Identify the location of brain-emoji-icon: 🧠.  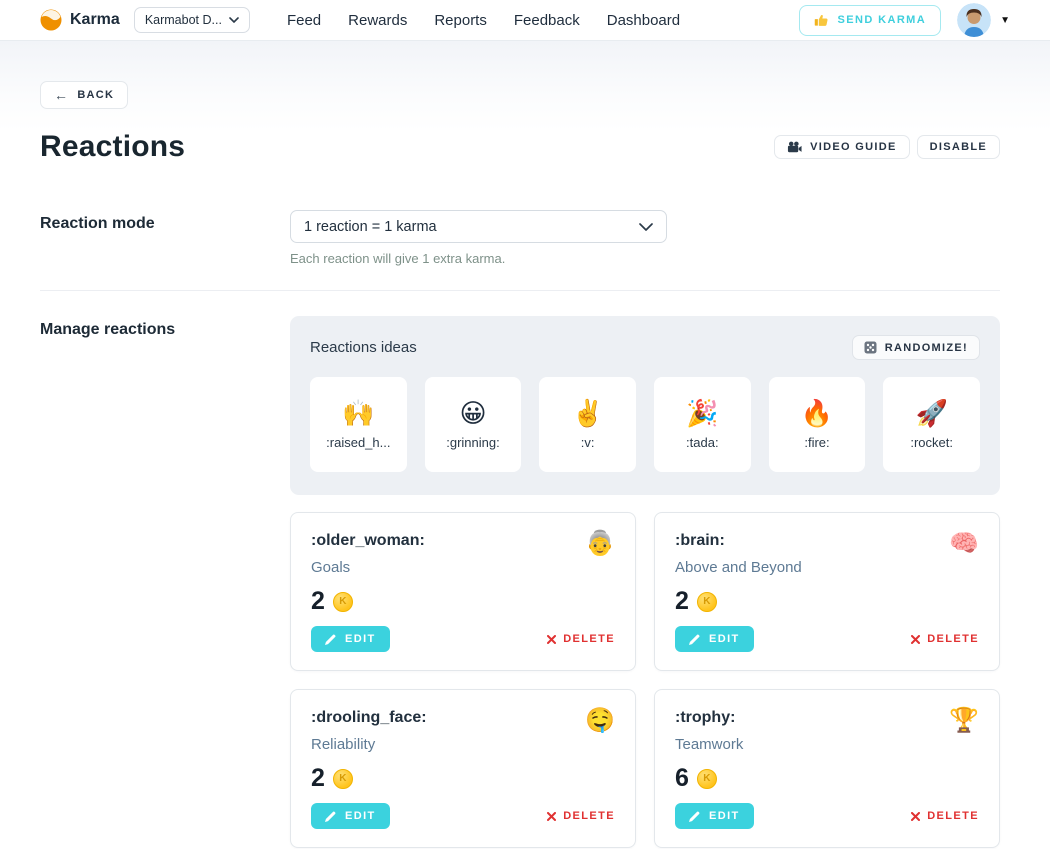
(964, 543).